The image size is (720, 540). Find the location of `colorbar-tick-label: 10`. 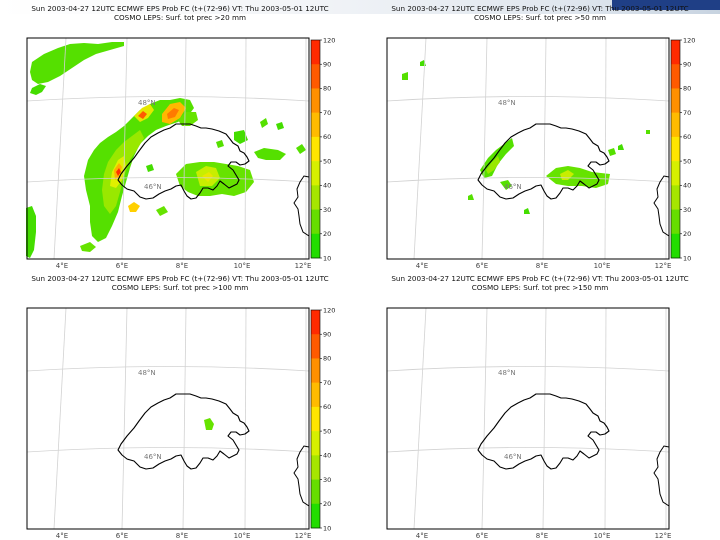

colorbar-tick-label: 10 is located at coordinates (327, 528).